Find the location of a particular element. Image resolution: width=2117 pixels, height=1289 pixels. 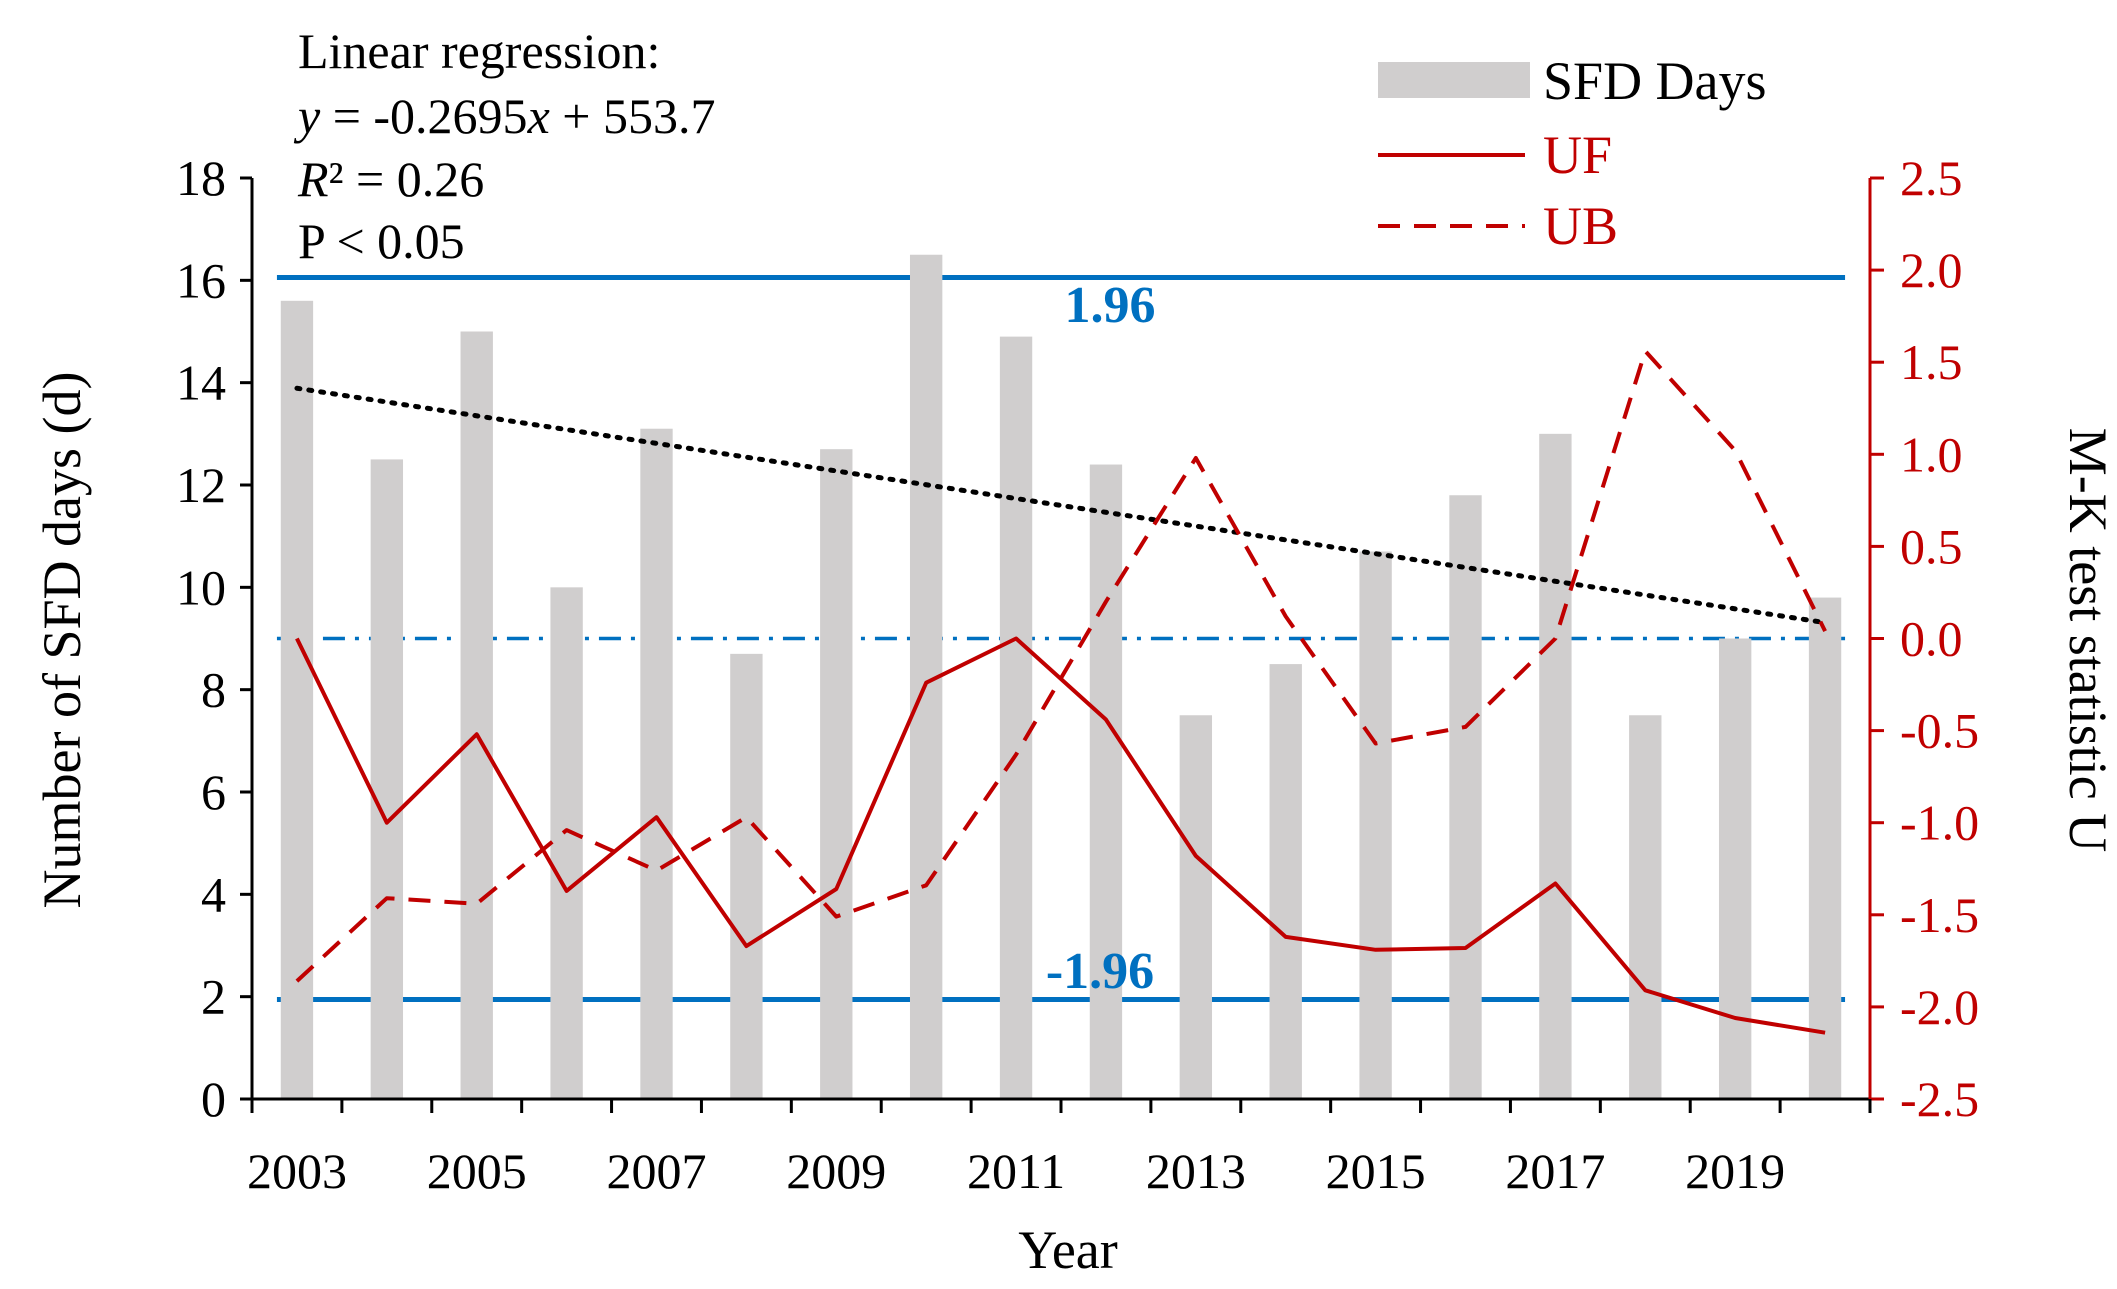

r2-rest: ² = 0.26 is located at coordinates (407, 179).